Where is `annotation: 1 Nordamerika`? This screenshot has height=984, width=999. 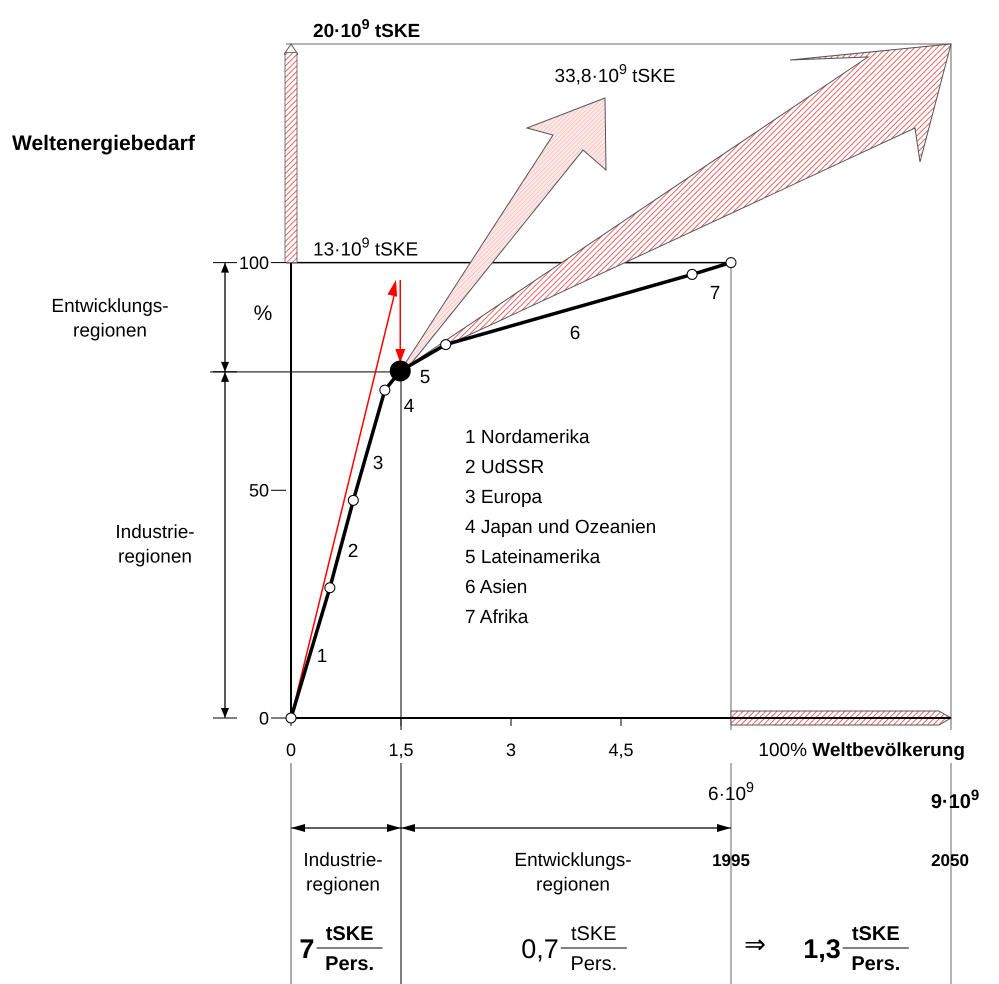
annotation: 1 Nordamerika is located at coordinates (527, 437).